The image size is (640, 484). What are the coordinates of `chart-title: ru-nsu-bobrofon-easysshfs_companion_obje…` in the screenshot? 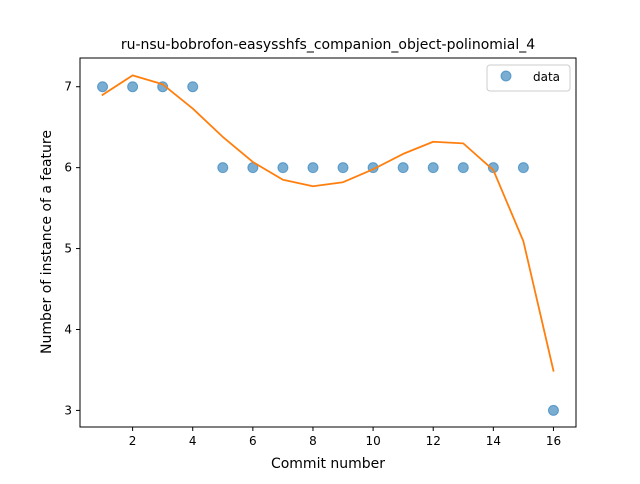 It's located at (328, 45).